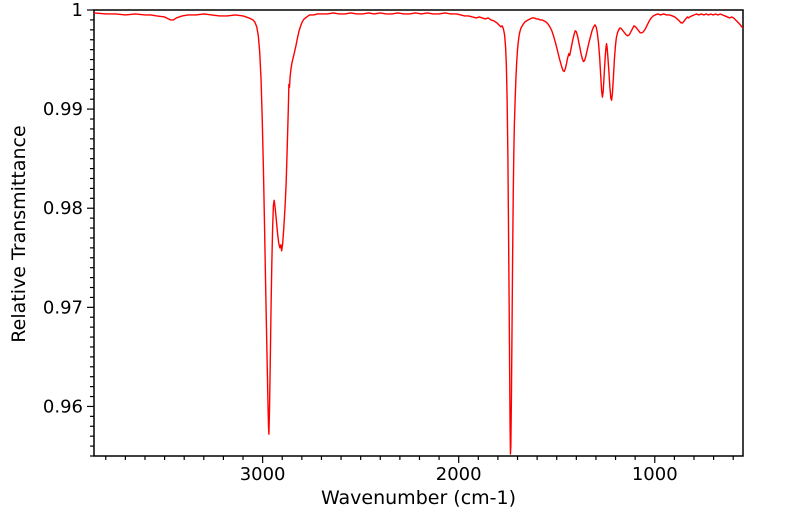 The width and height of the screenshot is (799, 516). What do you see at coordinates (459, 474) in the screenshot?
I see `x-tick-label: 2000` at bounding box center [459, 474].